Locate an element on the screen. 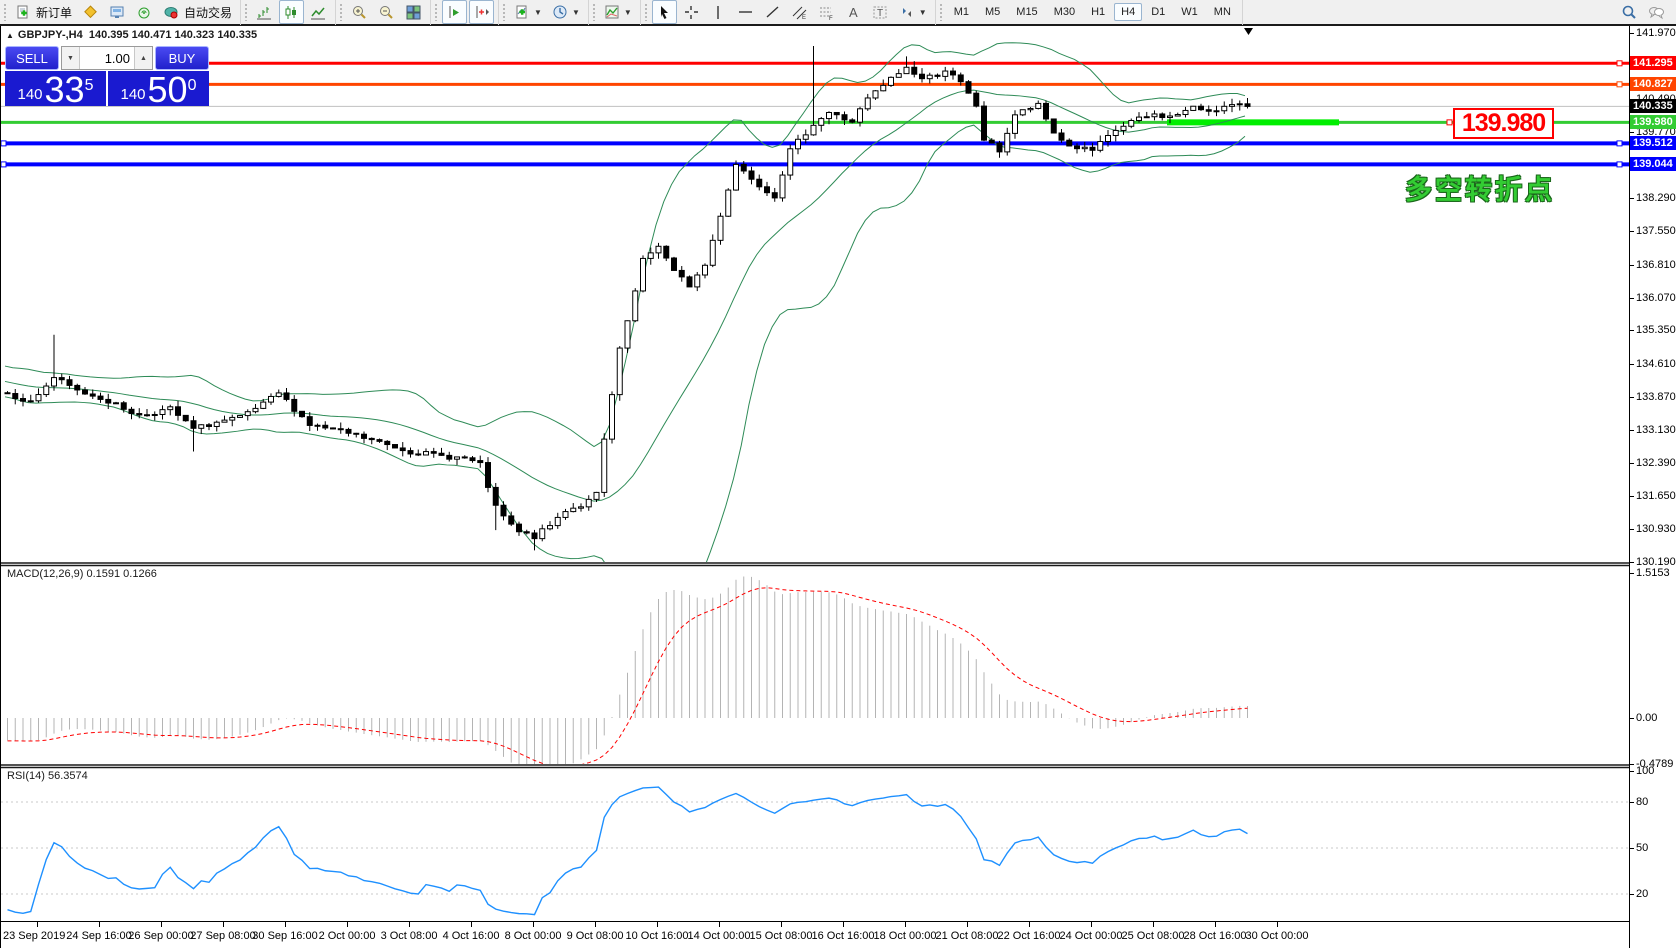  zoom-out-icon is located at coordinates (386, 12).